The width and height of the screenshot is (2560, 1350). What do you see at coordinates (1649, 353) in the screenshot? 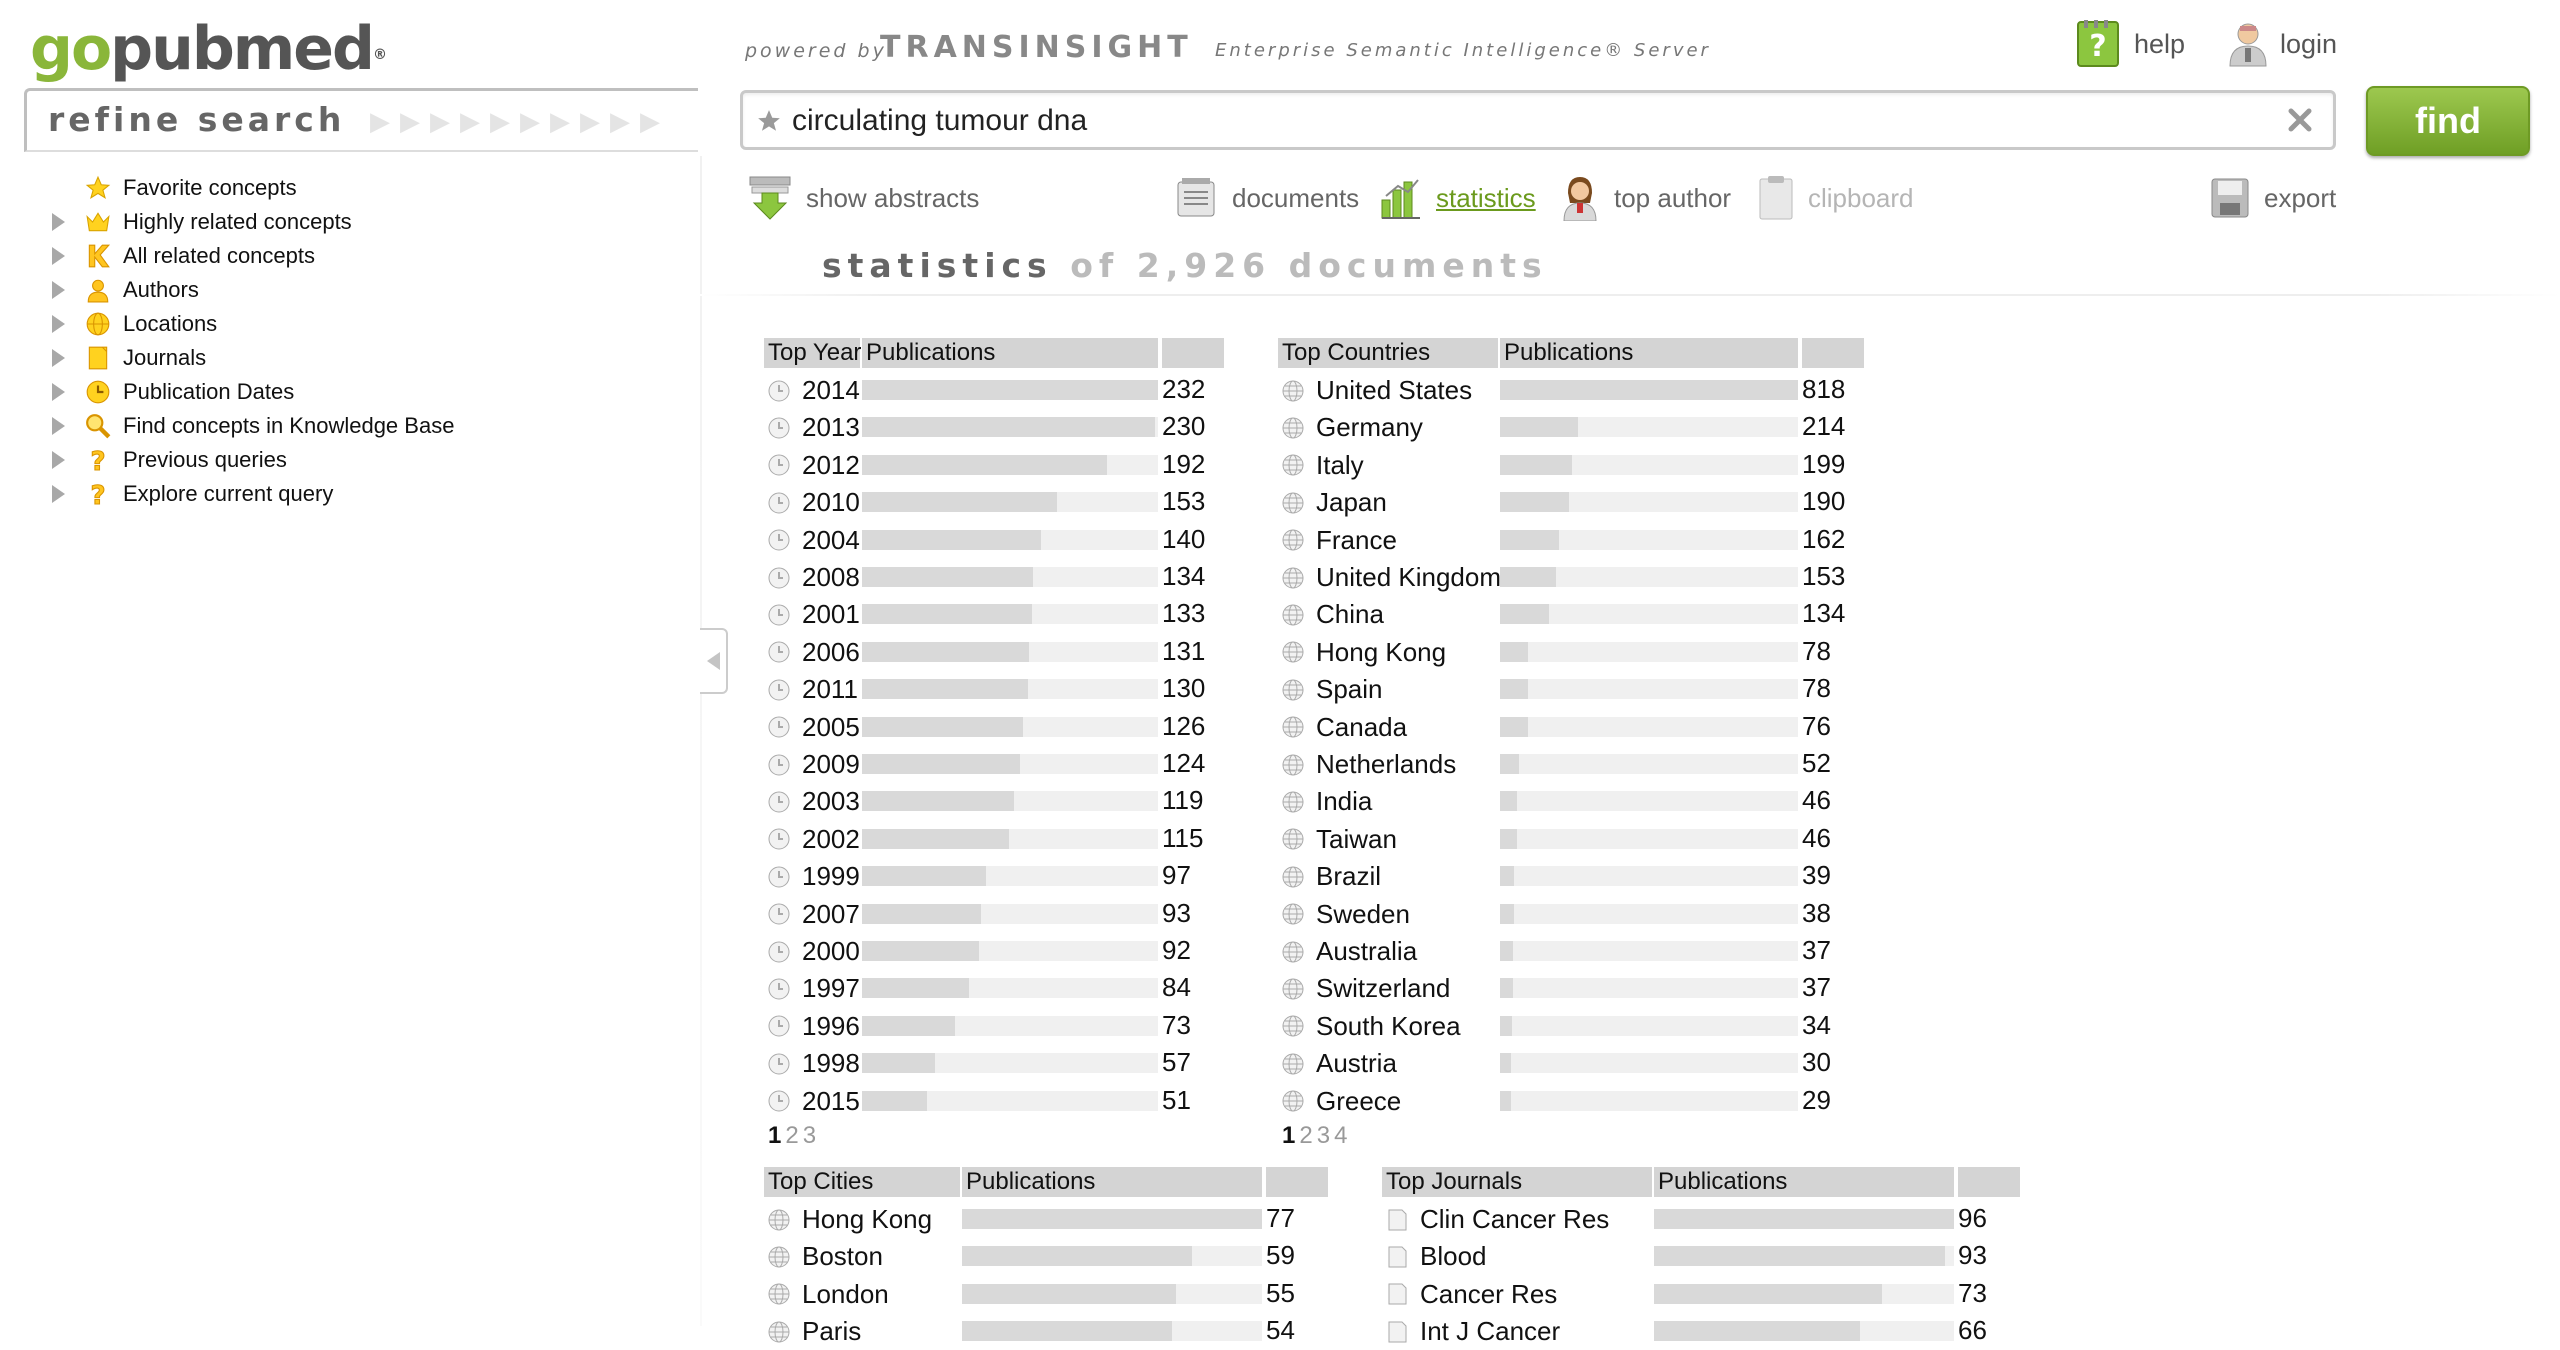
I see `countries-col-publications-header: Publications` at bounding box center [1649, 353].